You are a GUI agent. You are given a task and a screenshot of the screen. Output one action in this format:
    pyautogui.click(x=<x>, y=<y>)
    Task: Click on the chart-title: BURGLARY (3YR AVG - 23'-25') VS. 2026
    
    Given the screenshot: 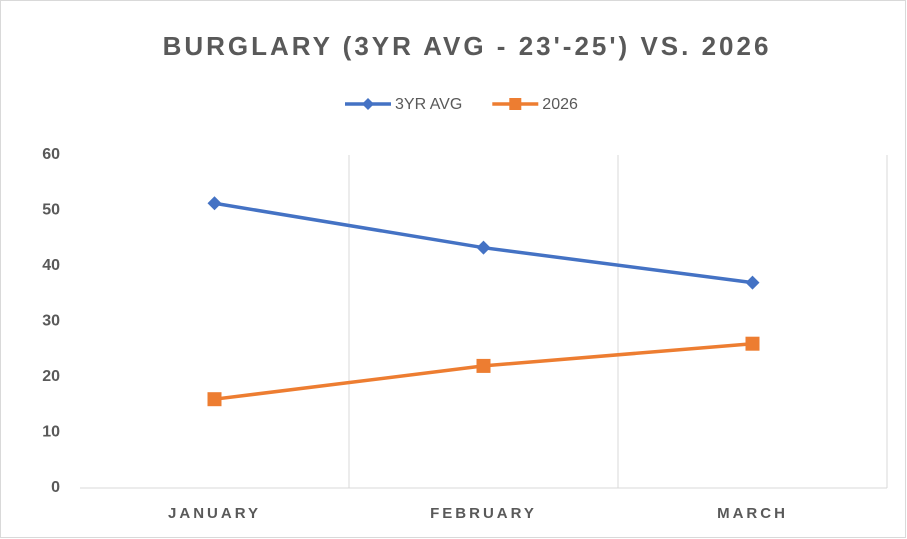 What is the action you would take?
    pyautogui.click(x=467, y=46)
    